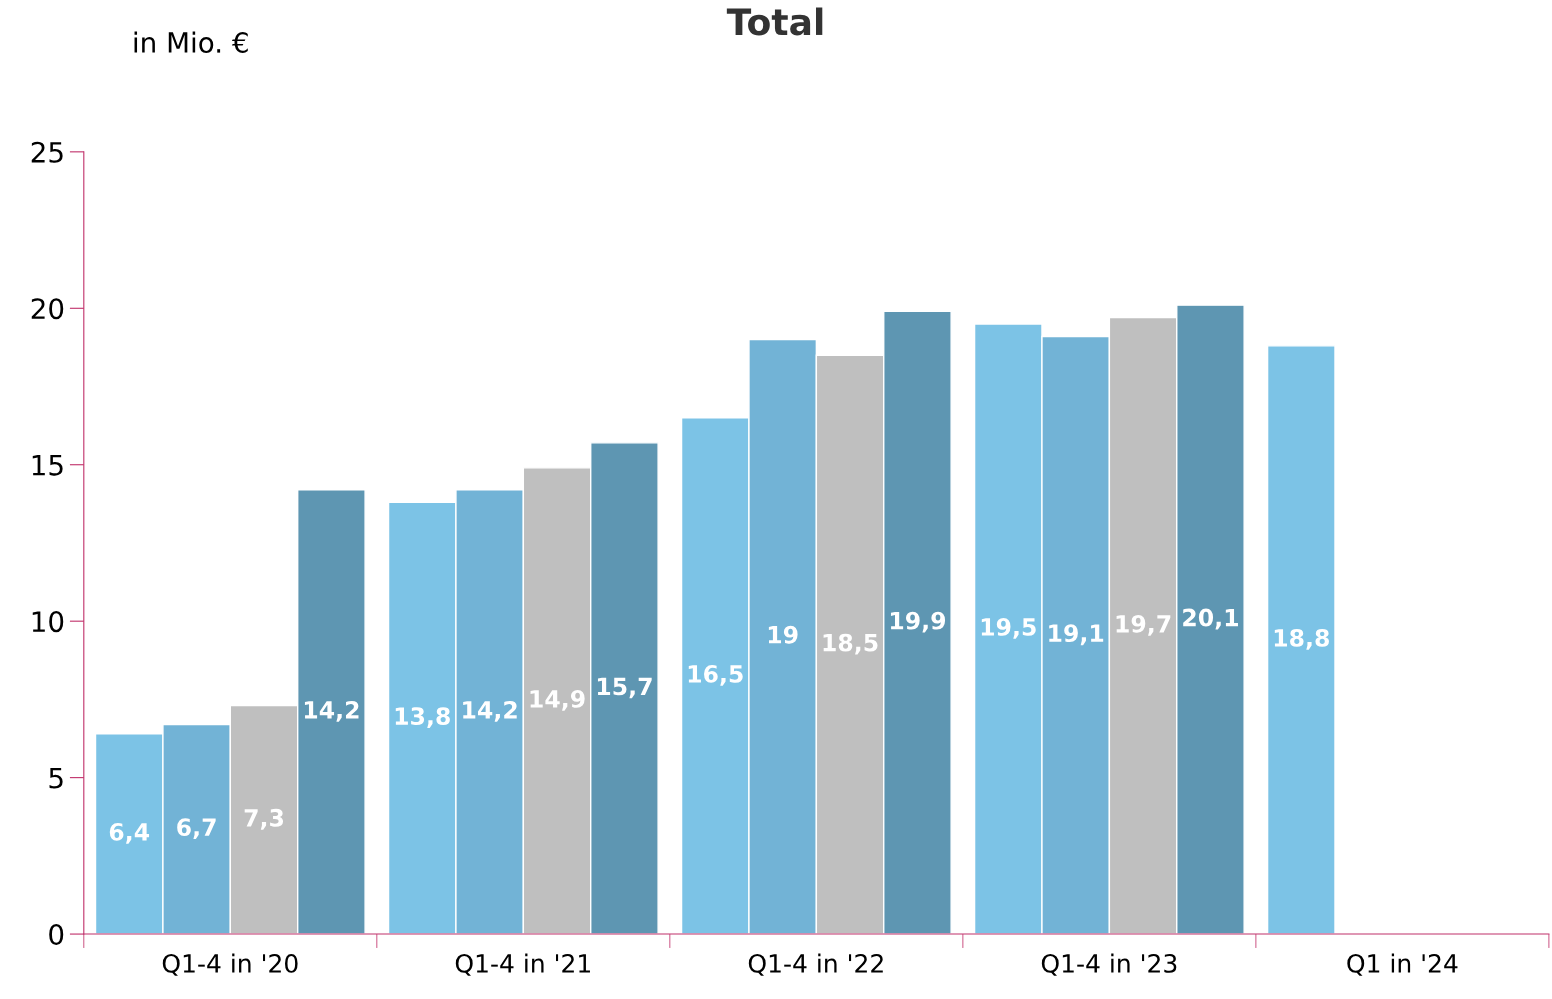 This screenshot has width=1552, height=999. I want to click on y-tick-label: 25, so click(47, 152).